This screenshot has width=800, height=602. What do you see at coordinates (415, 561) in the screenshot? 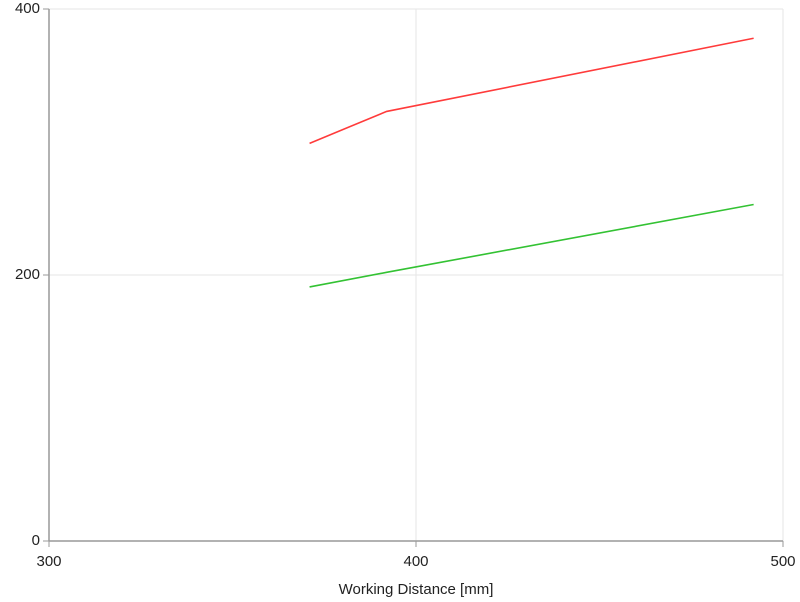
I see `x-tick-label: 400` at bounding box center [415, 561].